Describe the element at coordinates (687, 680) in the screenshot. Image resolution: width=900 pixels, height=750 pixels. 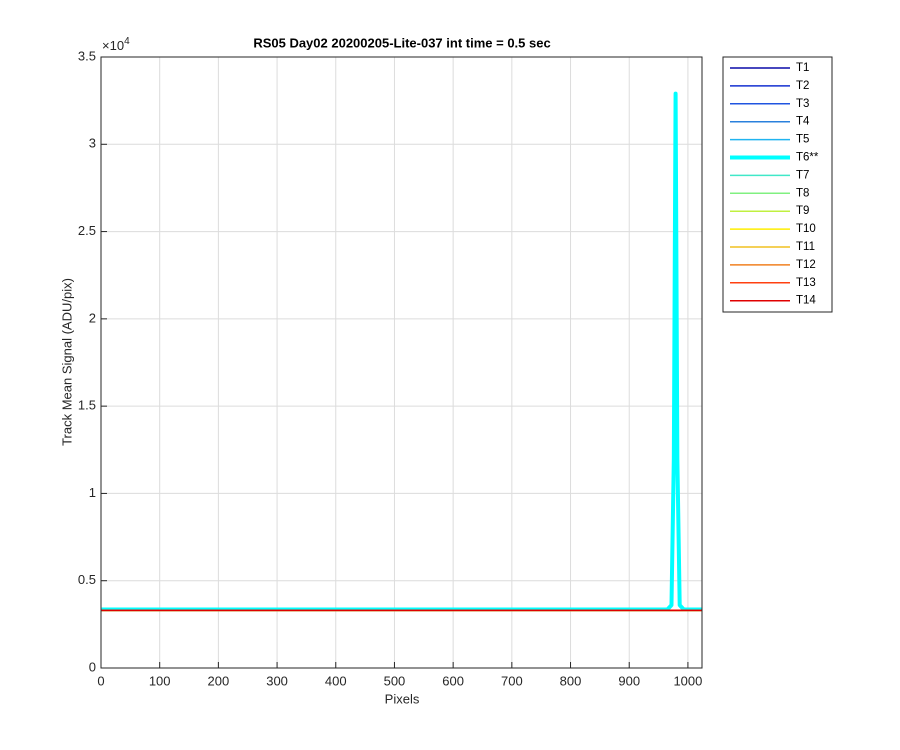
I see `x-tick-label: 1000` at that location.